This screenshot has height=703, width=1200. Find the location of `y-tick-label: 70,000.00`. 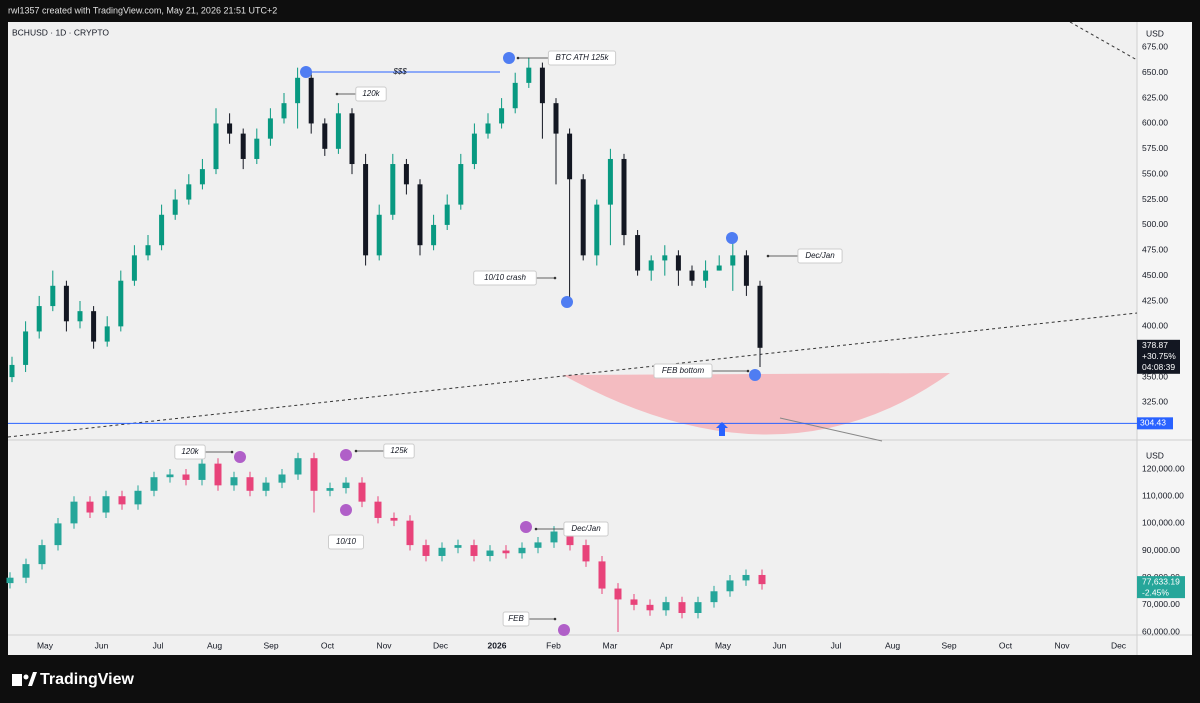

y-tick-label: 70,000.00 is located at coordinates (1161, 604).